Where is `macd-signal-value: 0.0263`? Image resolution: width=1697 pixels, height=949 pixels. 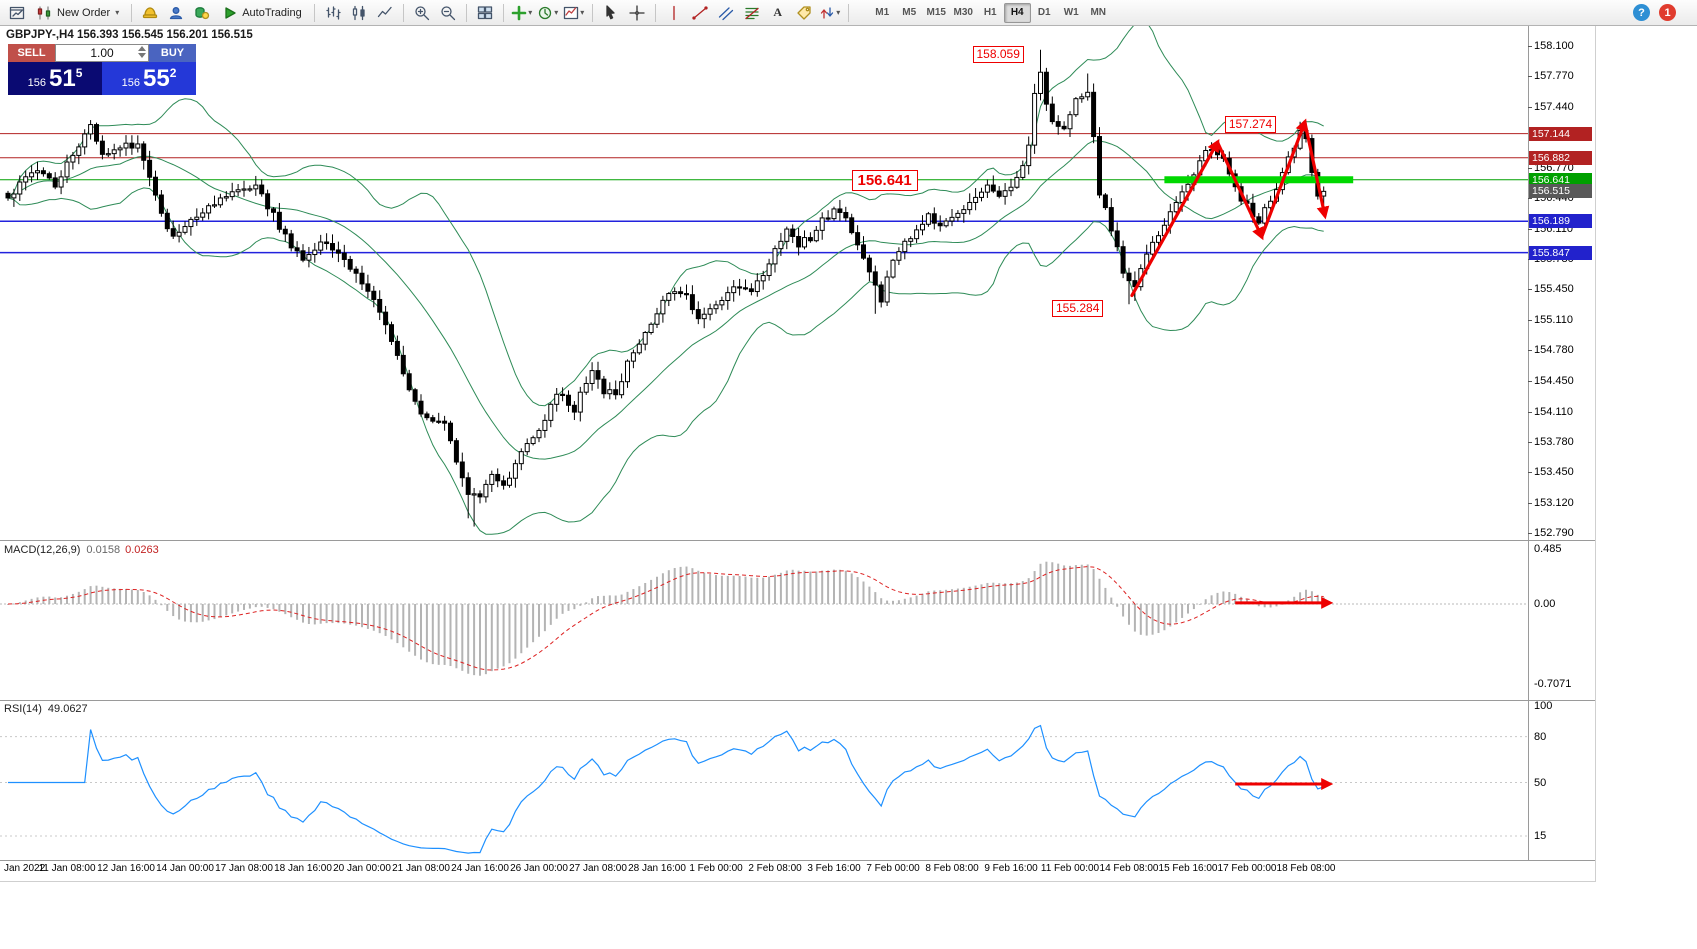 macd-signal-value: 0.0263 is located at coordinates (142, 550).